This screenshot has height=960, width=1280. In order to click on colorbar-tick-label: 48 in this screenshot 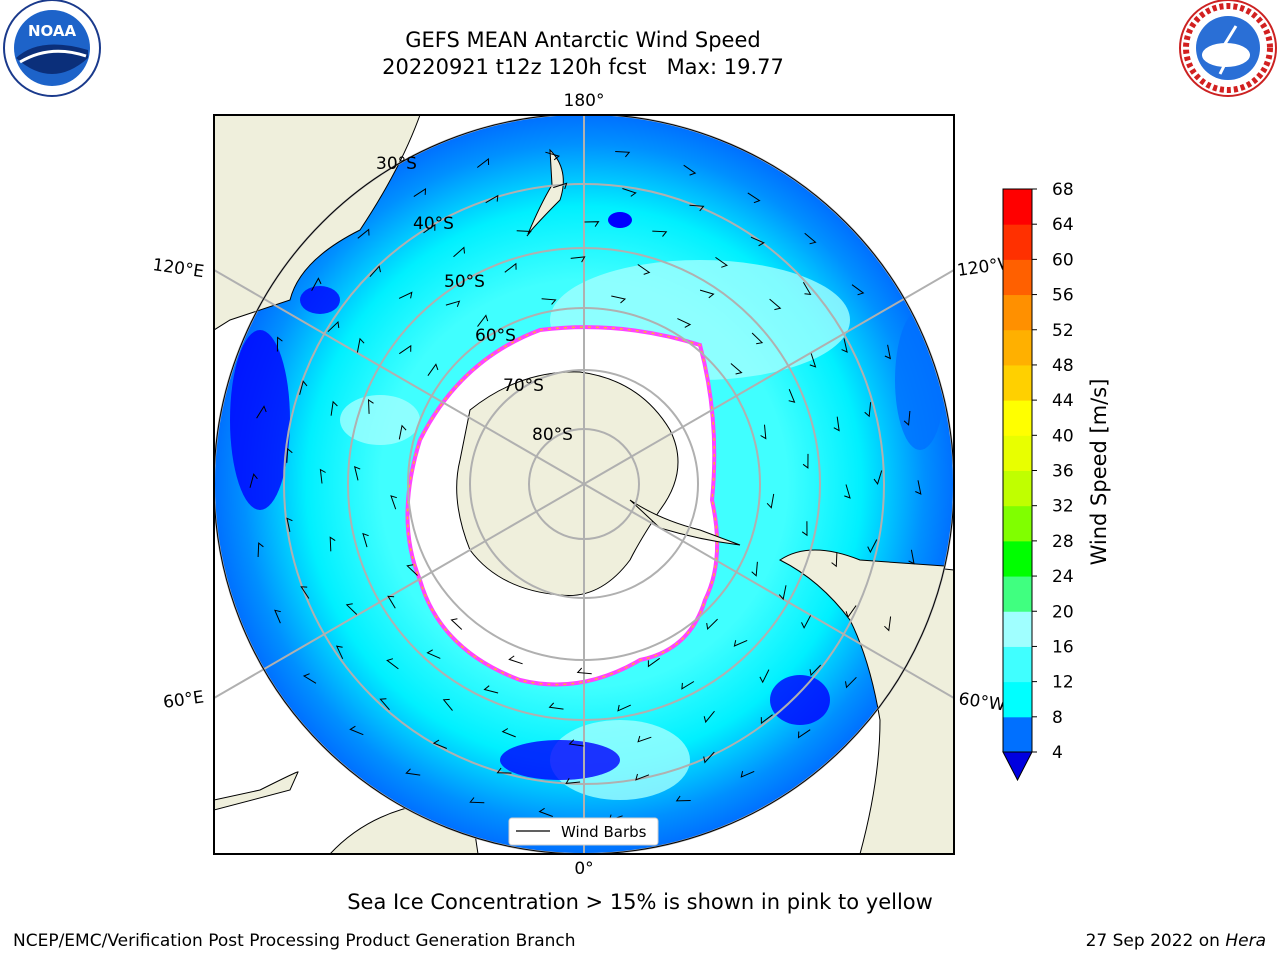, I will do `click(1063, 366)`.